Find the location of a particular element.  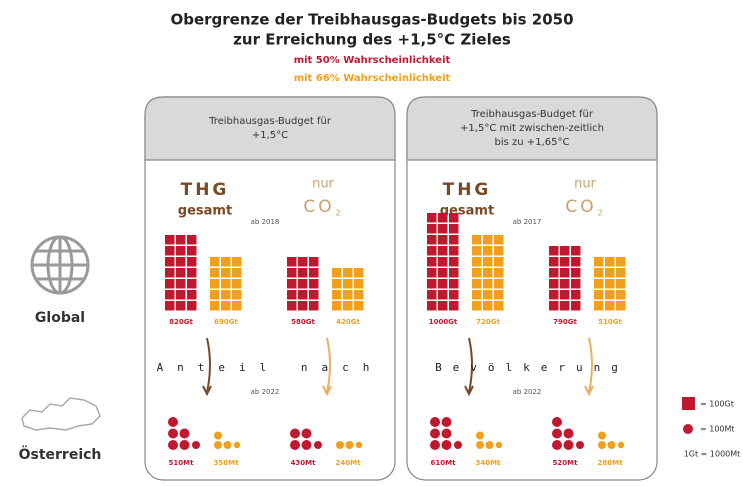

probability-red: mit 50% Wahrscheinlichkeit is located at coordinates (372, 60).